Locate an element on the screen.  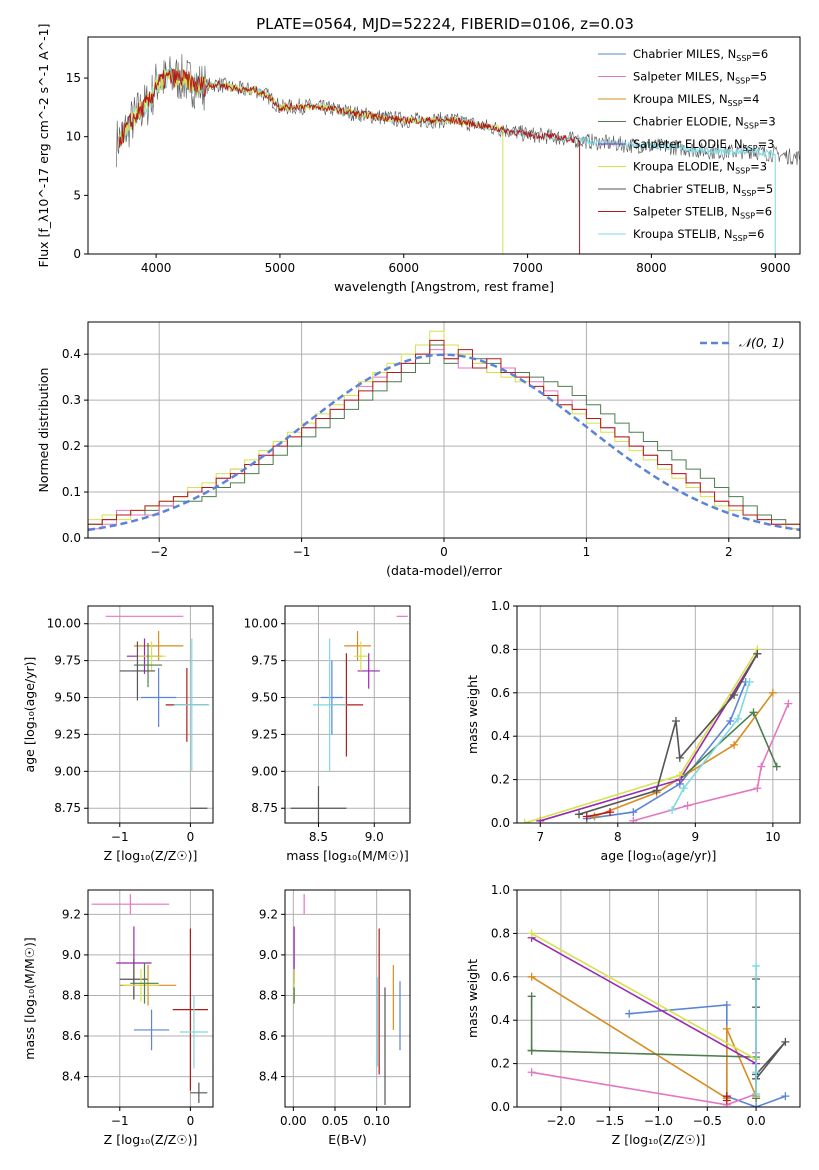
legend-label: Salpeter ELODIE, NSSP=3 is located at coordinates (704, 145).